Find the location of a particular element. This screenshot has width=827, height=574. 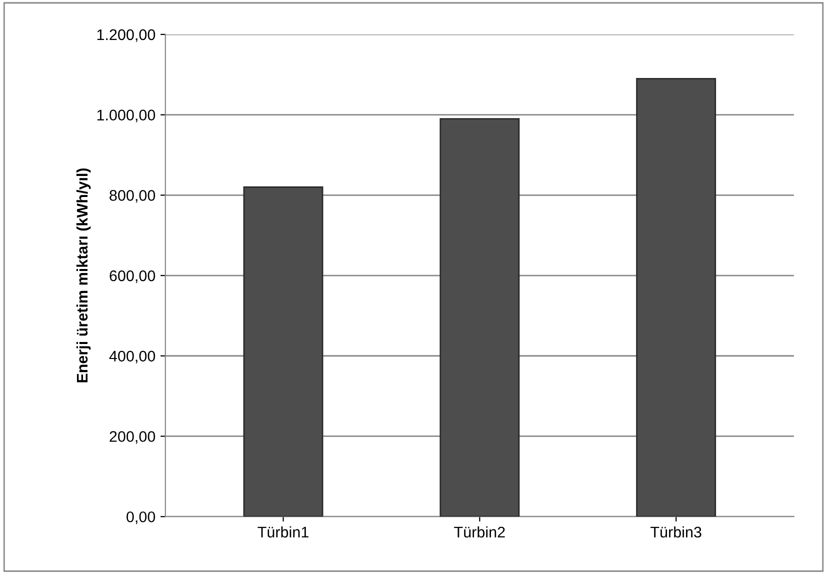

x-tick-label: Türbin1 is located at coordinates (283, 532).